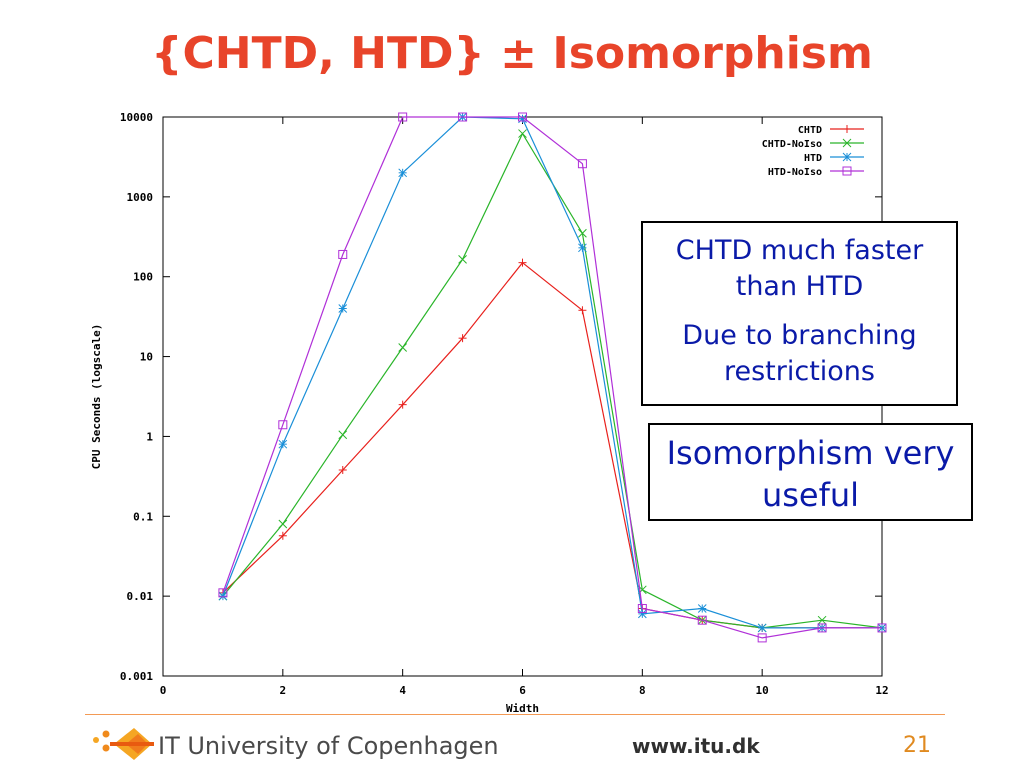  Describe the element at coordinates (792, 144) in the screenshot. I see `legend-label: CHTD-NoIso` at that location.